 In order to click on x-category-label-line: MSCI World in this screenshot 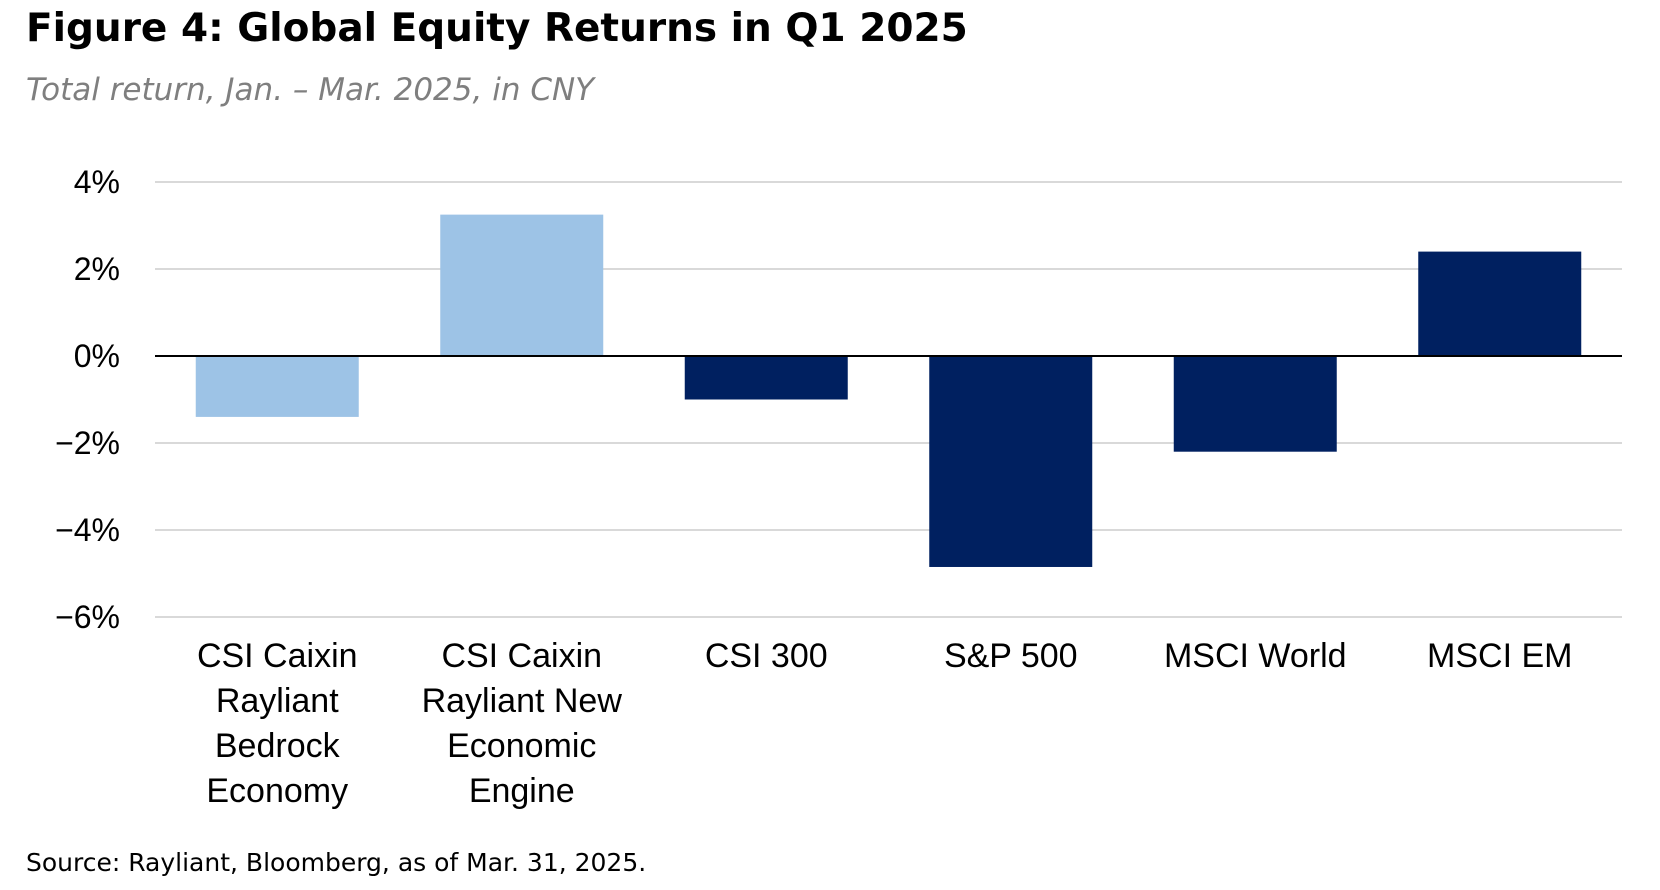, I will do `click(1255, 656)`.